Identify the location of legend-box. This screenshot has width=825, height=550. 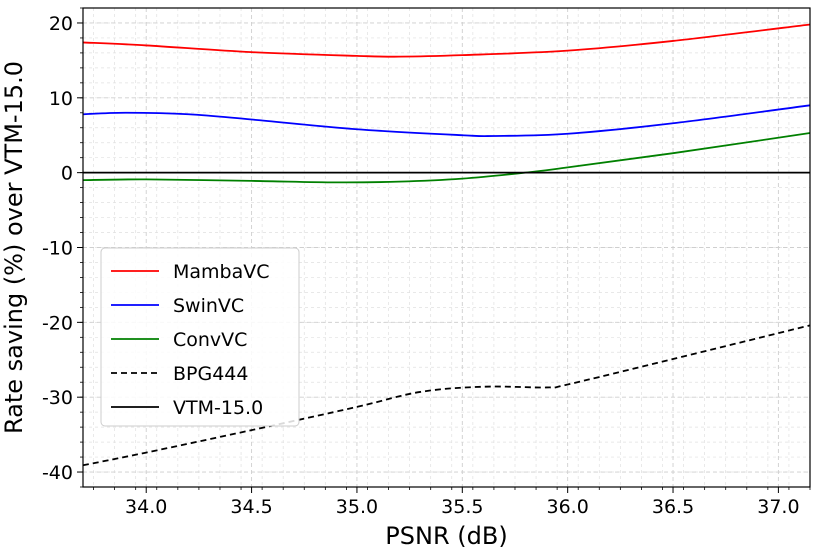
(200, 337).